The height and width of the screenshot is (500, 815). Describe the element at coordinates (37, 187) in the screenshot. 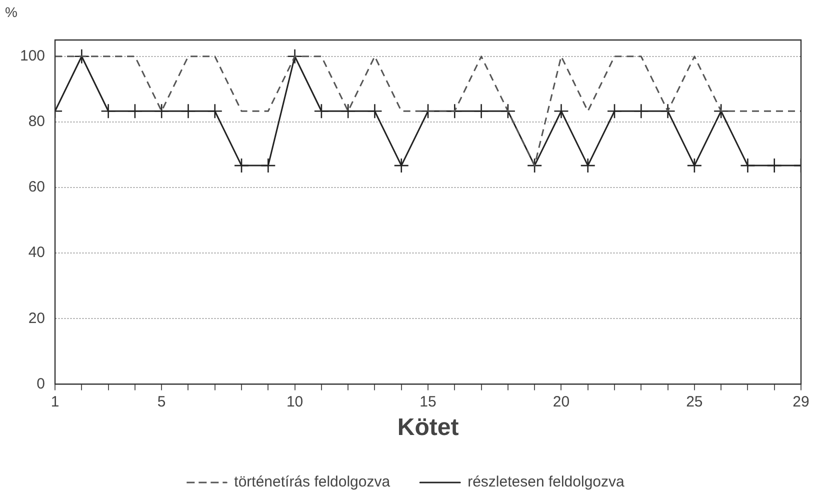

I see `y-tick-label: 60` at that location.